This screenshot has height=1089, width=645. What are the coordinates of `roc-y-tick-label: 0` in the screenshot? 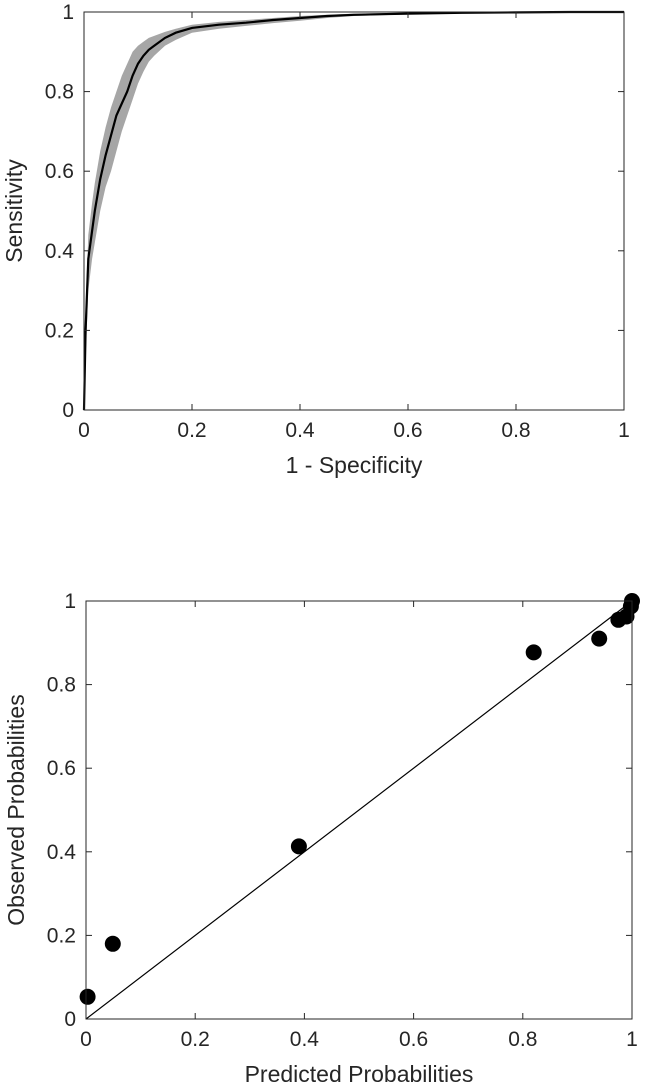 It's located at (68, 410).